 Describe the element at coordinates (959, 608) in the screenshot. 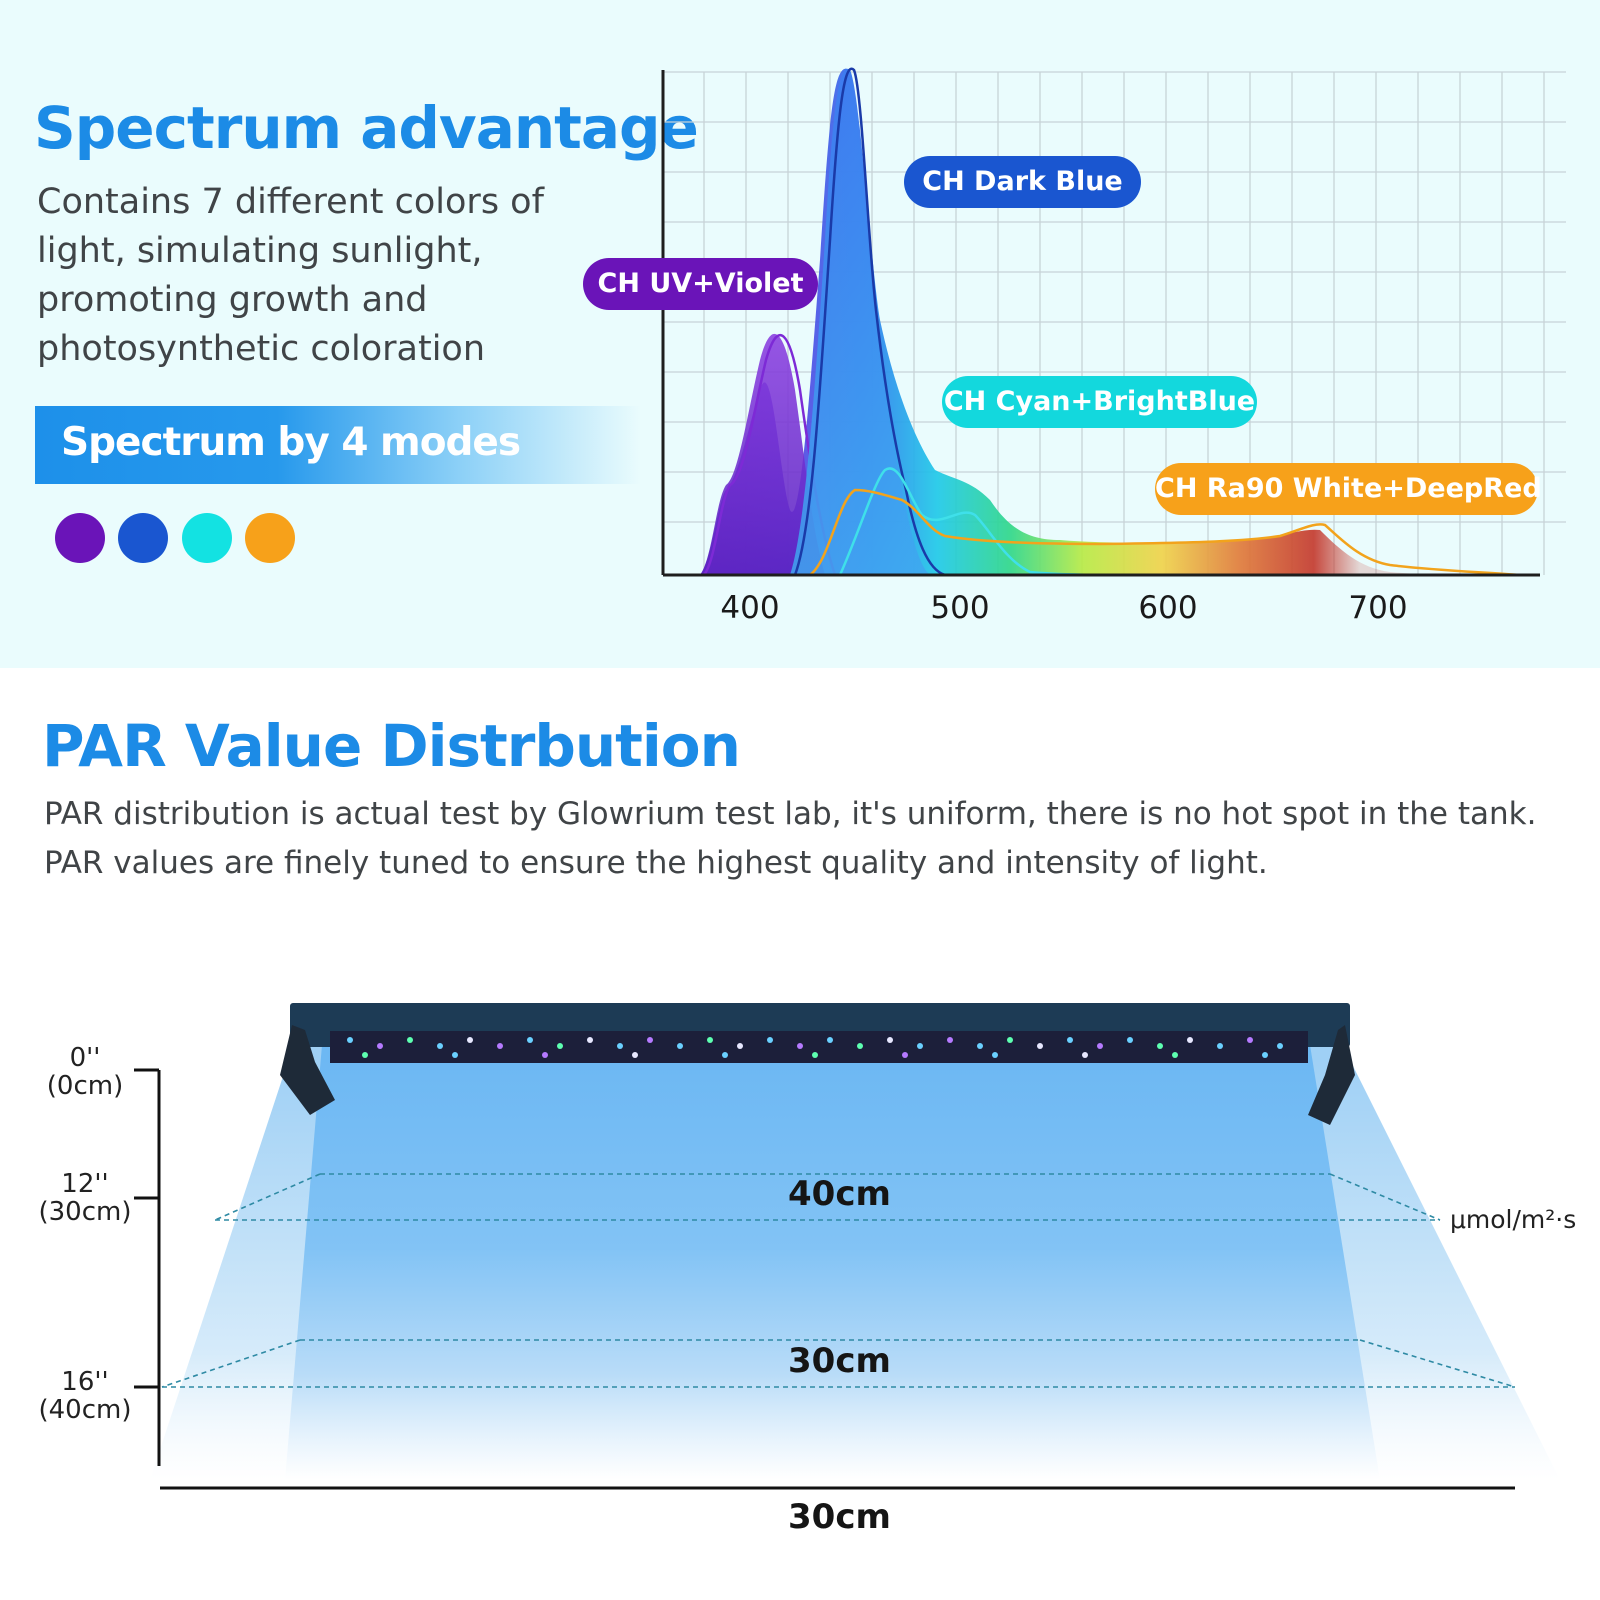

I see `x-tick-500: 500` at that location.